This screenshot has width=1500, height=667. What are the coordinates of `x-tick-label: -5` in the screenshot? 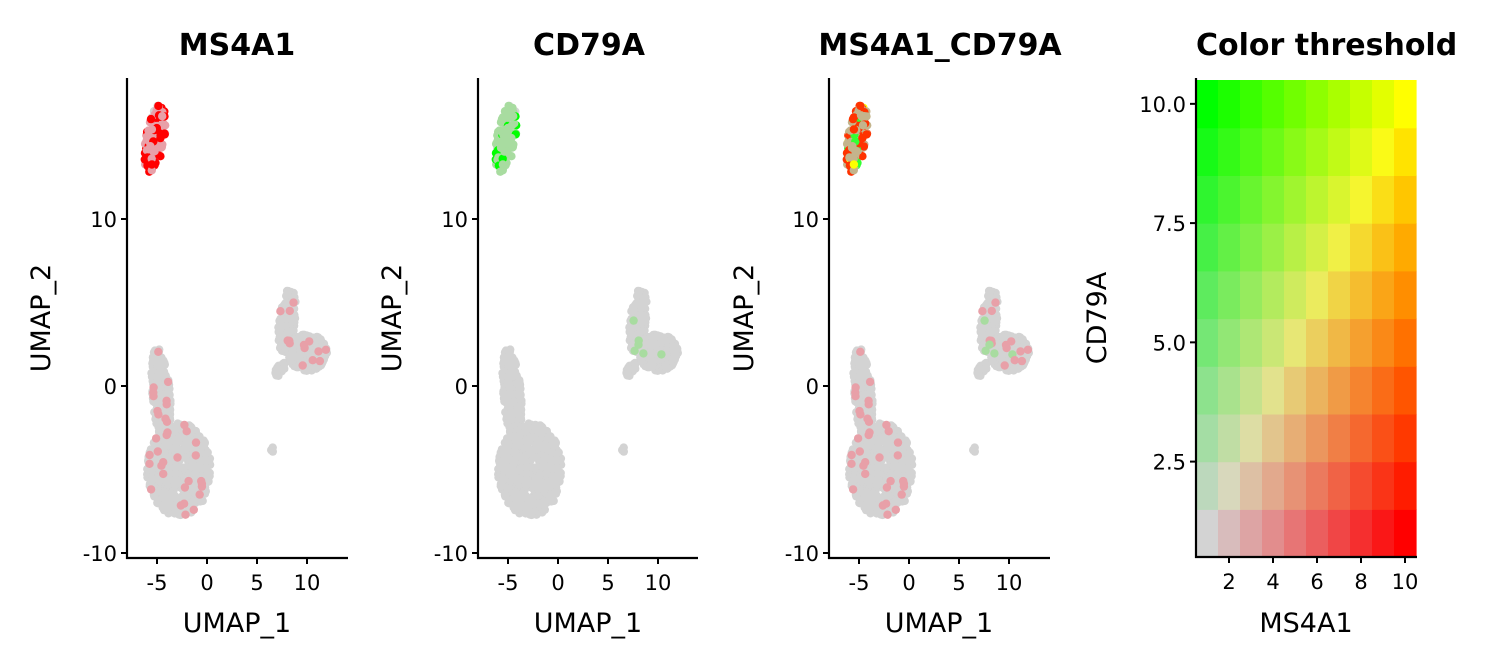 It's located at (508, 583).